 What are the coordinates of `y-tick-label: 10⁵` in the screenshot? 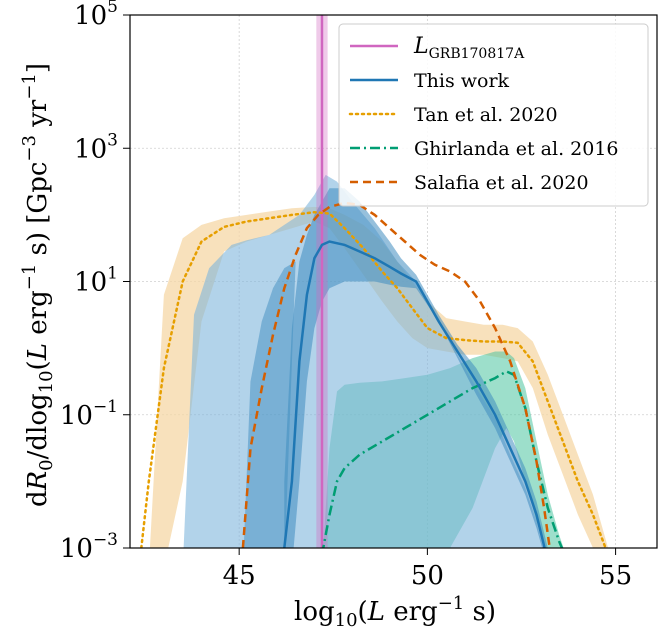 It's located at (96, 15).